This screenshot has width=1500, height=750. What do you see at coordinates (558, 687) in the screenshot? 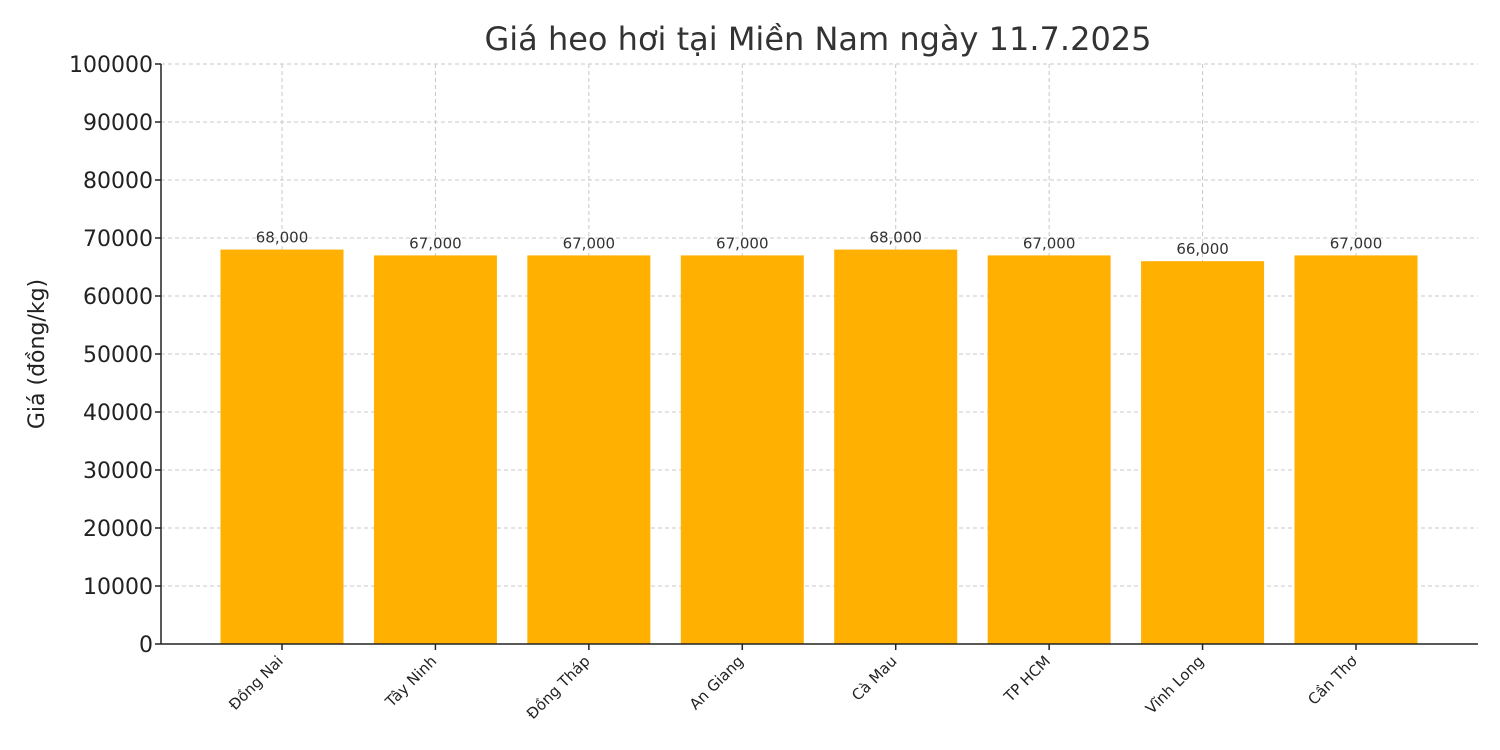
I see `x-tick-label: Đồng Tháp` at bounding box center [558, 687].